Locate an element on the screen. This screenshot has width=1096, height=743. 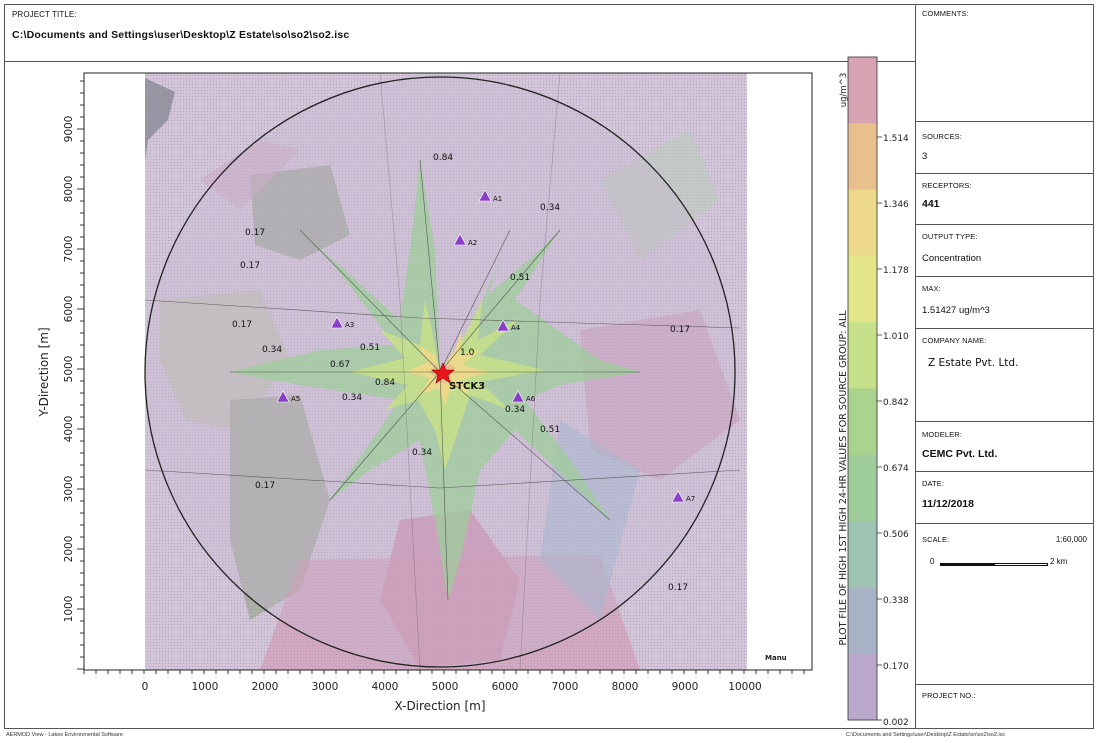
receptor-marker: A3 is located at coordinates (342, 322).